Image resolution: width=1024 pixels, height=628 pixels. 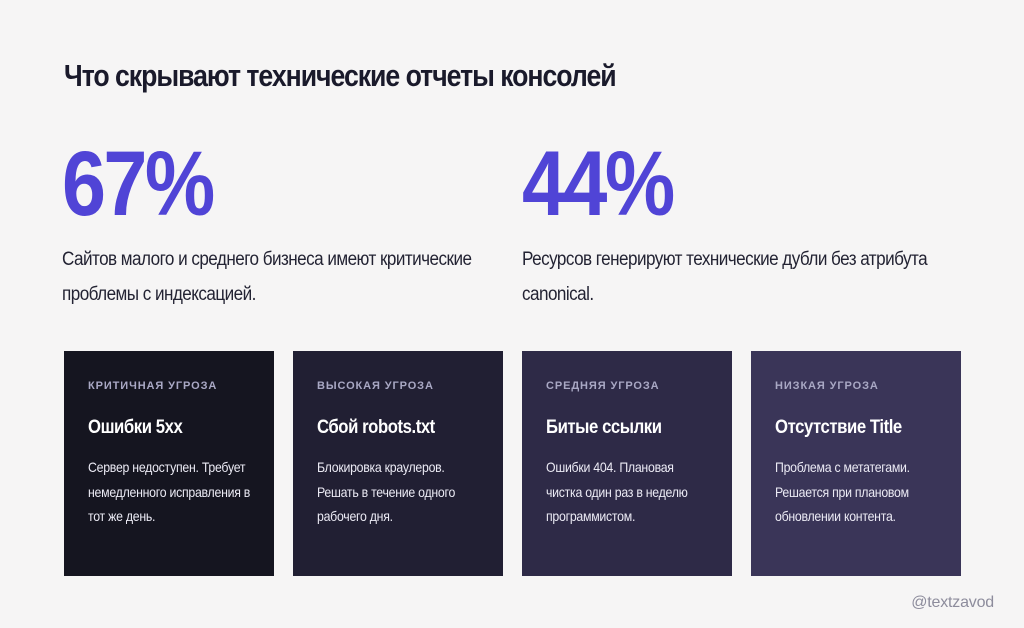 I want to click on page-title: Что скрывают технические отчеты консолей, so click(x=340, y=75).